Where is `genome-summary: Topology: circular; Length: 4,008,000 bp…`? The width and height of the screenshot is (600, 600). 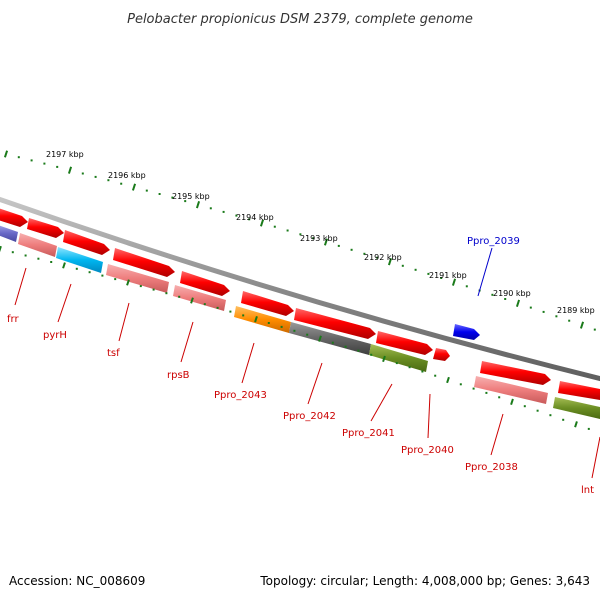 genome-summary: Topology: circular; Length: 4,008,000 bp… is located at coordinates (425, 581).